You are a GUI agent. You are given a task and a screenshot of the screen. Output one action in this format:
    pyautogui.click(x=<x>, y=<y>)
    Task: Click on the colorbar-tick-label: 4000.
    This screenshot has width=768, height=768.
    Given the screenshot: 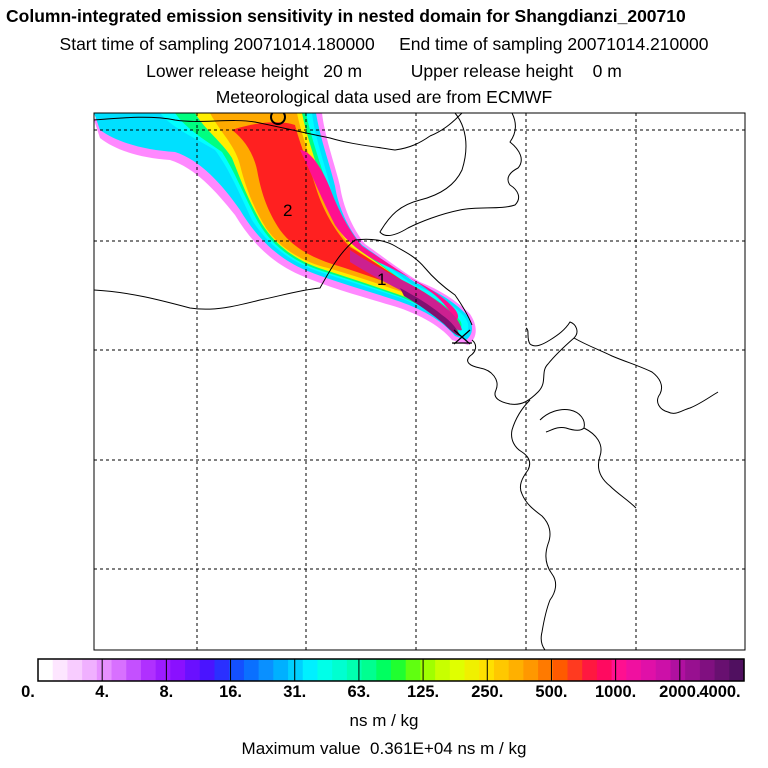 What is the action you would take?
    pyautogui.click(x=720, y=692)
    